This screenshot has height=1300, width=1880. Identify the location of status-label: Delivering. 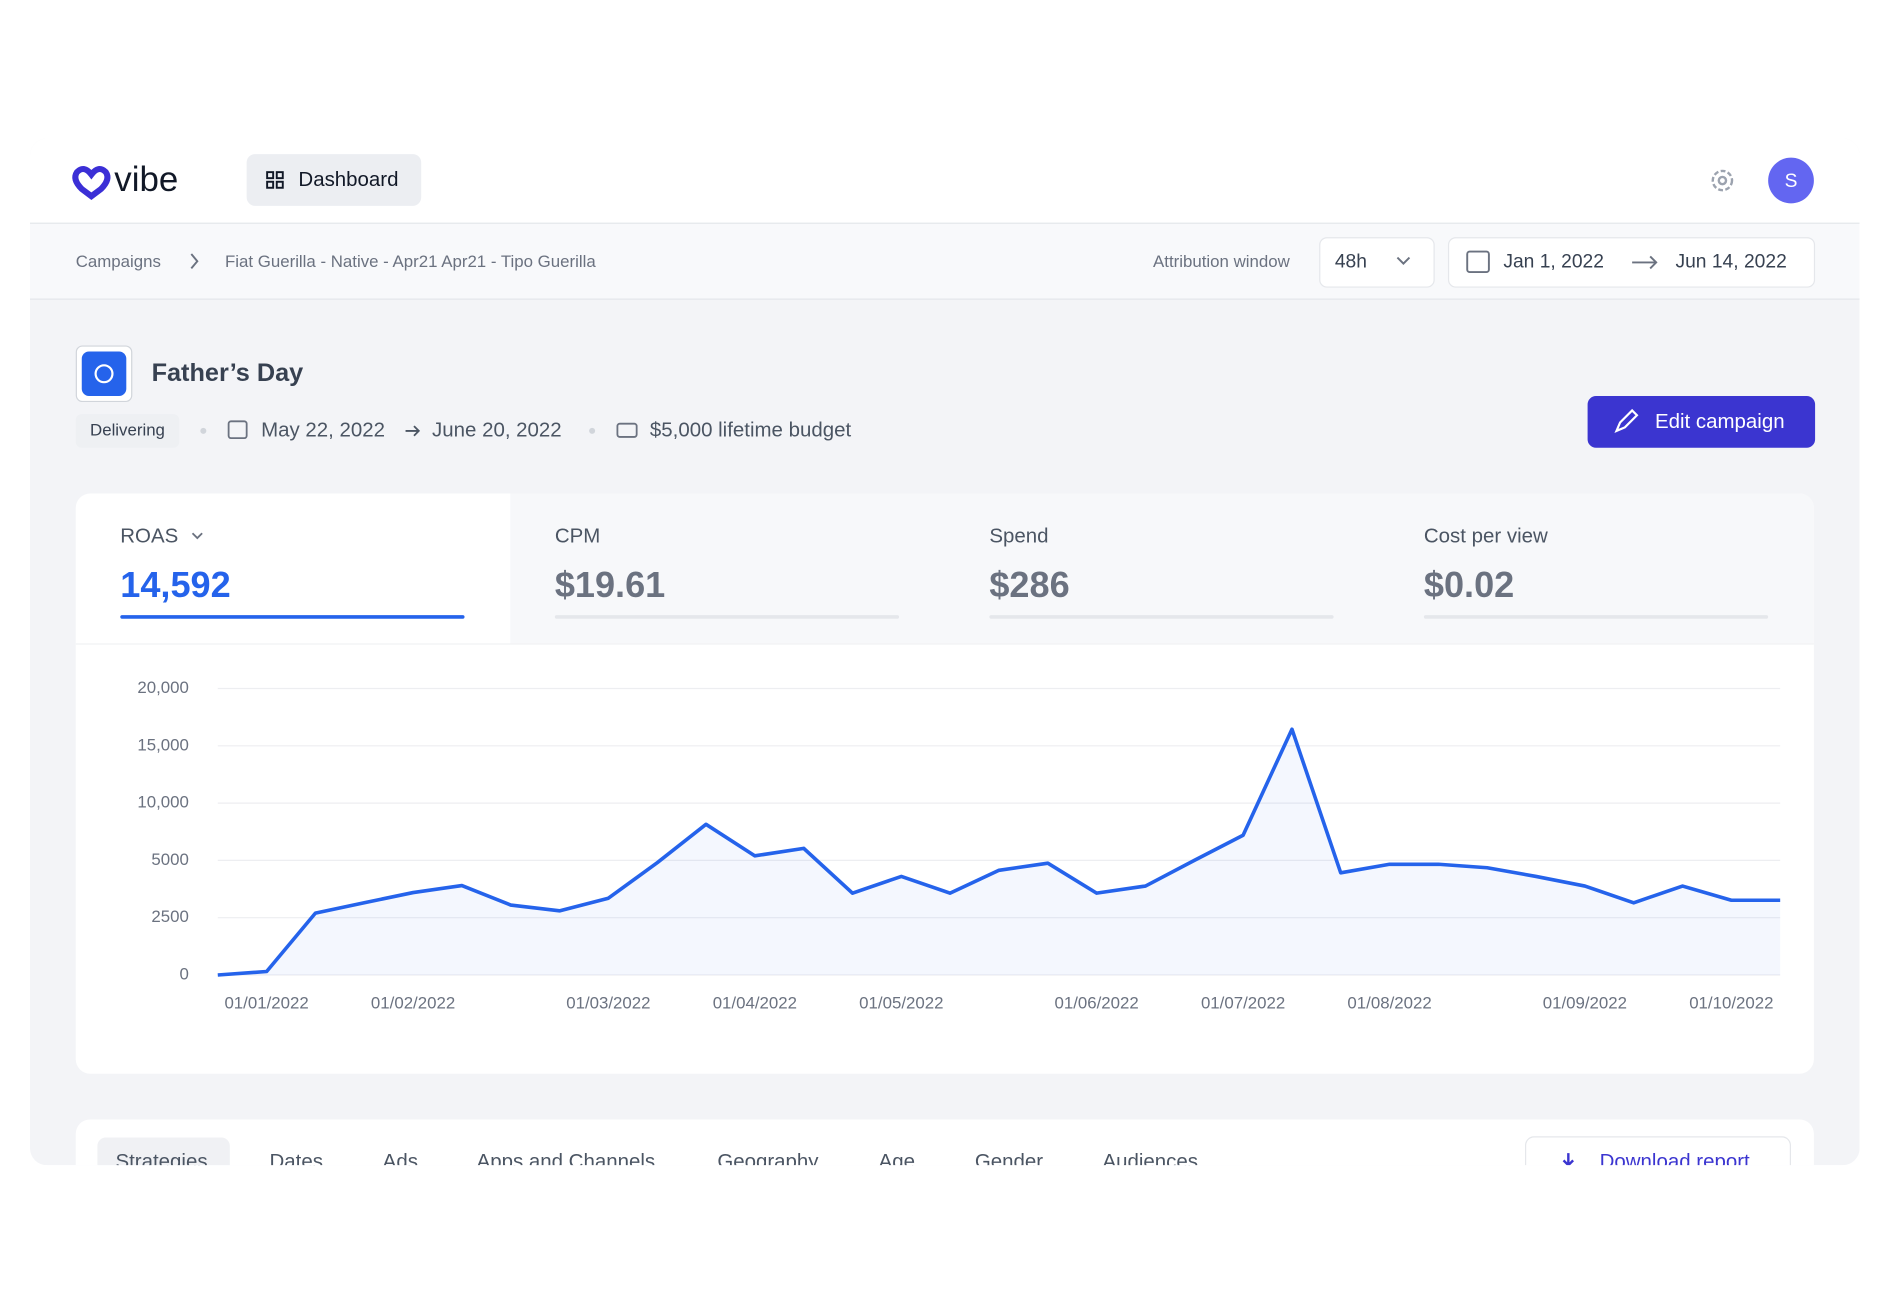
(127, 429).